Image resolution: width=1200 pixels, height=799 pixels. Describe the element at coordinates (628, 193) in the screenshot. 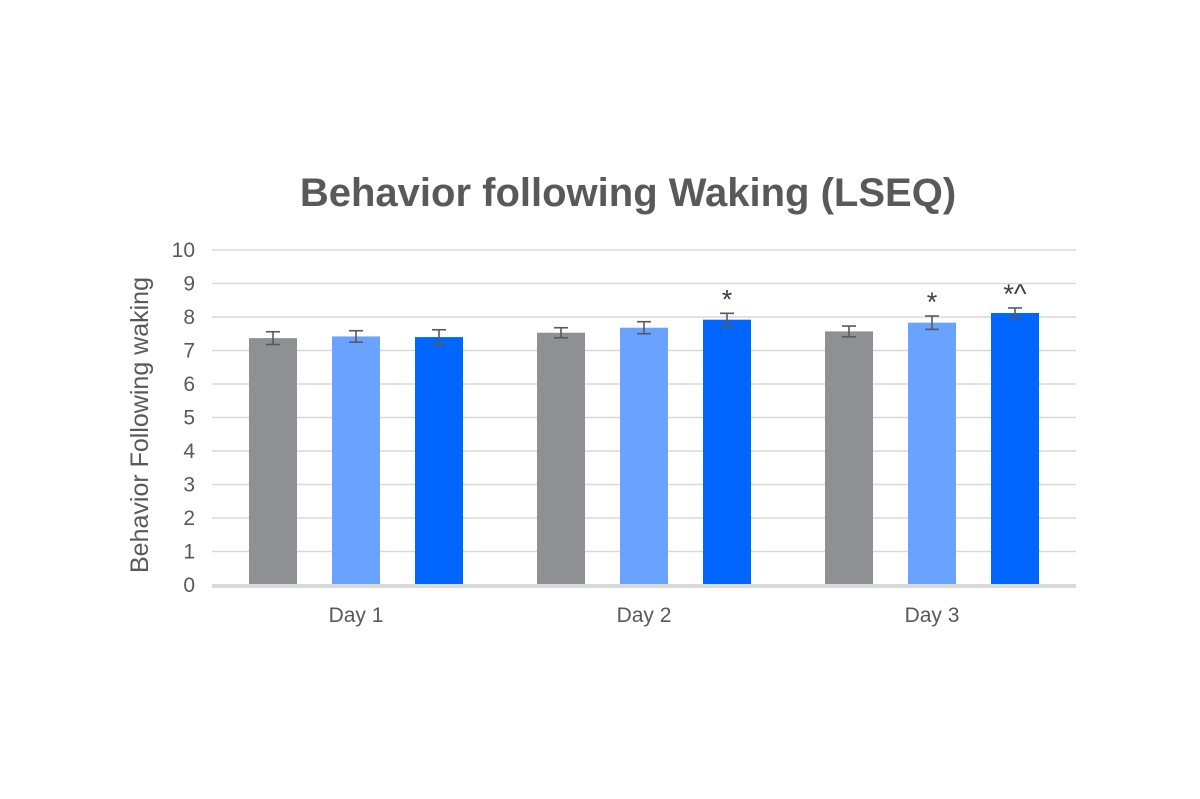

I see `chart-title: Behavior following Waking (LSEQ)` at that location.